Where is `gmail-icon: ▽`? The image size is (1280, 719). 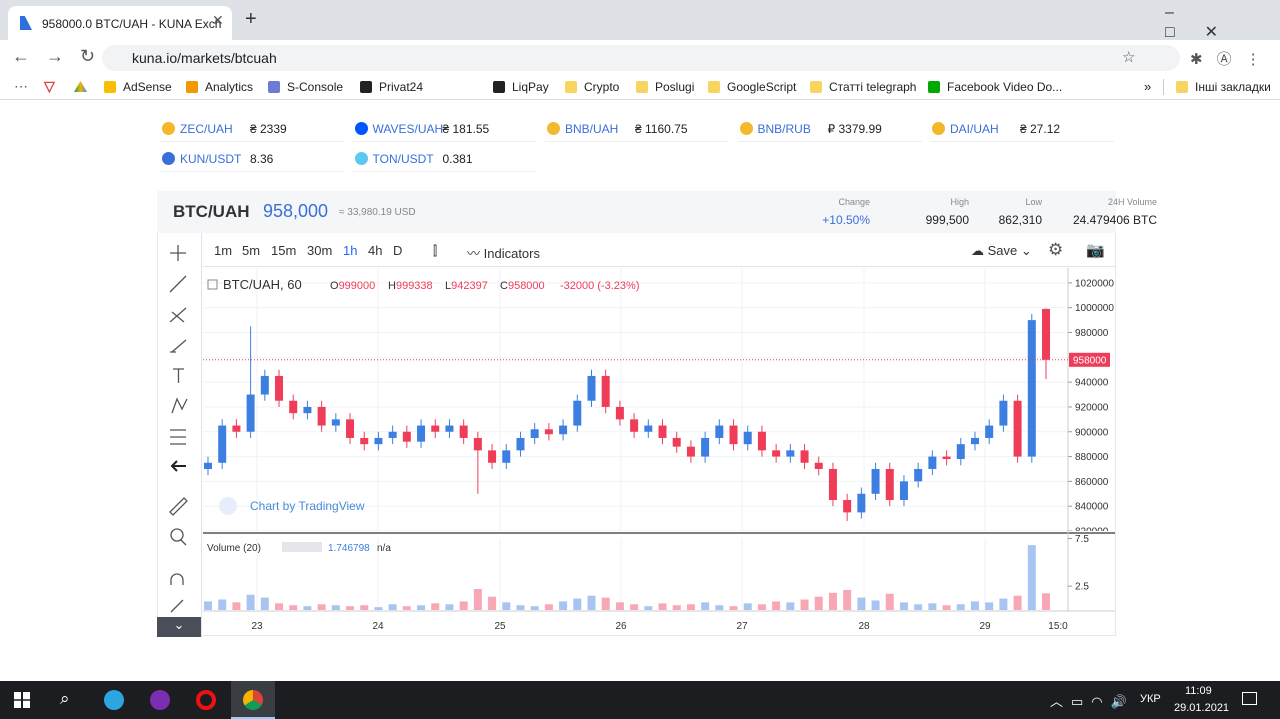
gmail-icon: ▽ is located at coordinates (49, 86).